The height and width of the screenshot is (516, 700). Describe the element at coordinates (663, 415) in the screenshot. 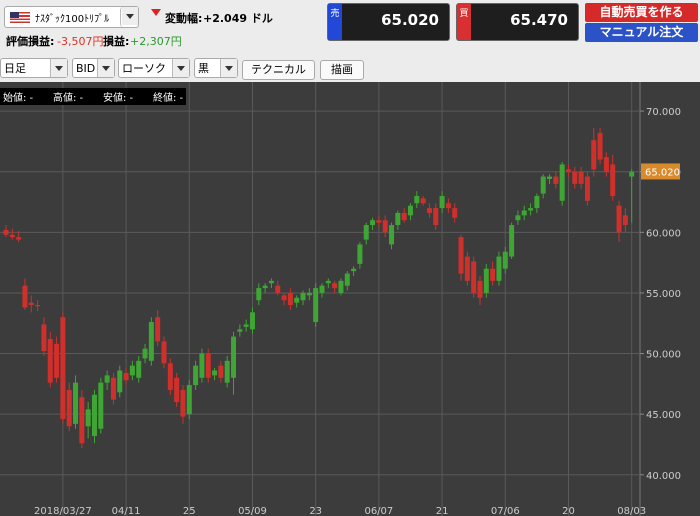

I see `y-tick-label: 45.000` at that location.